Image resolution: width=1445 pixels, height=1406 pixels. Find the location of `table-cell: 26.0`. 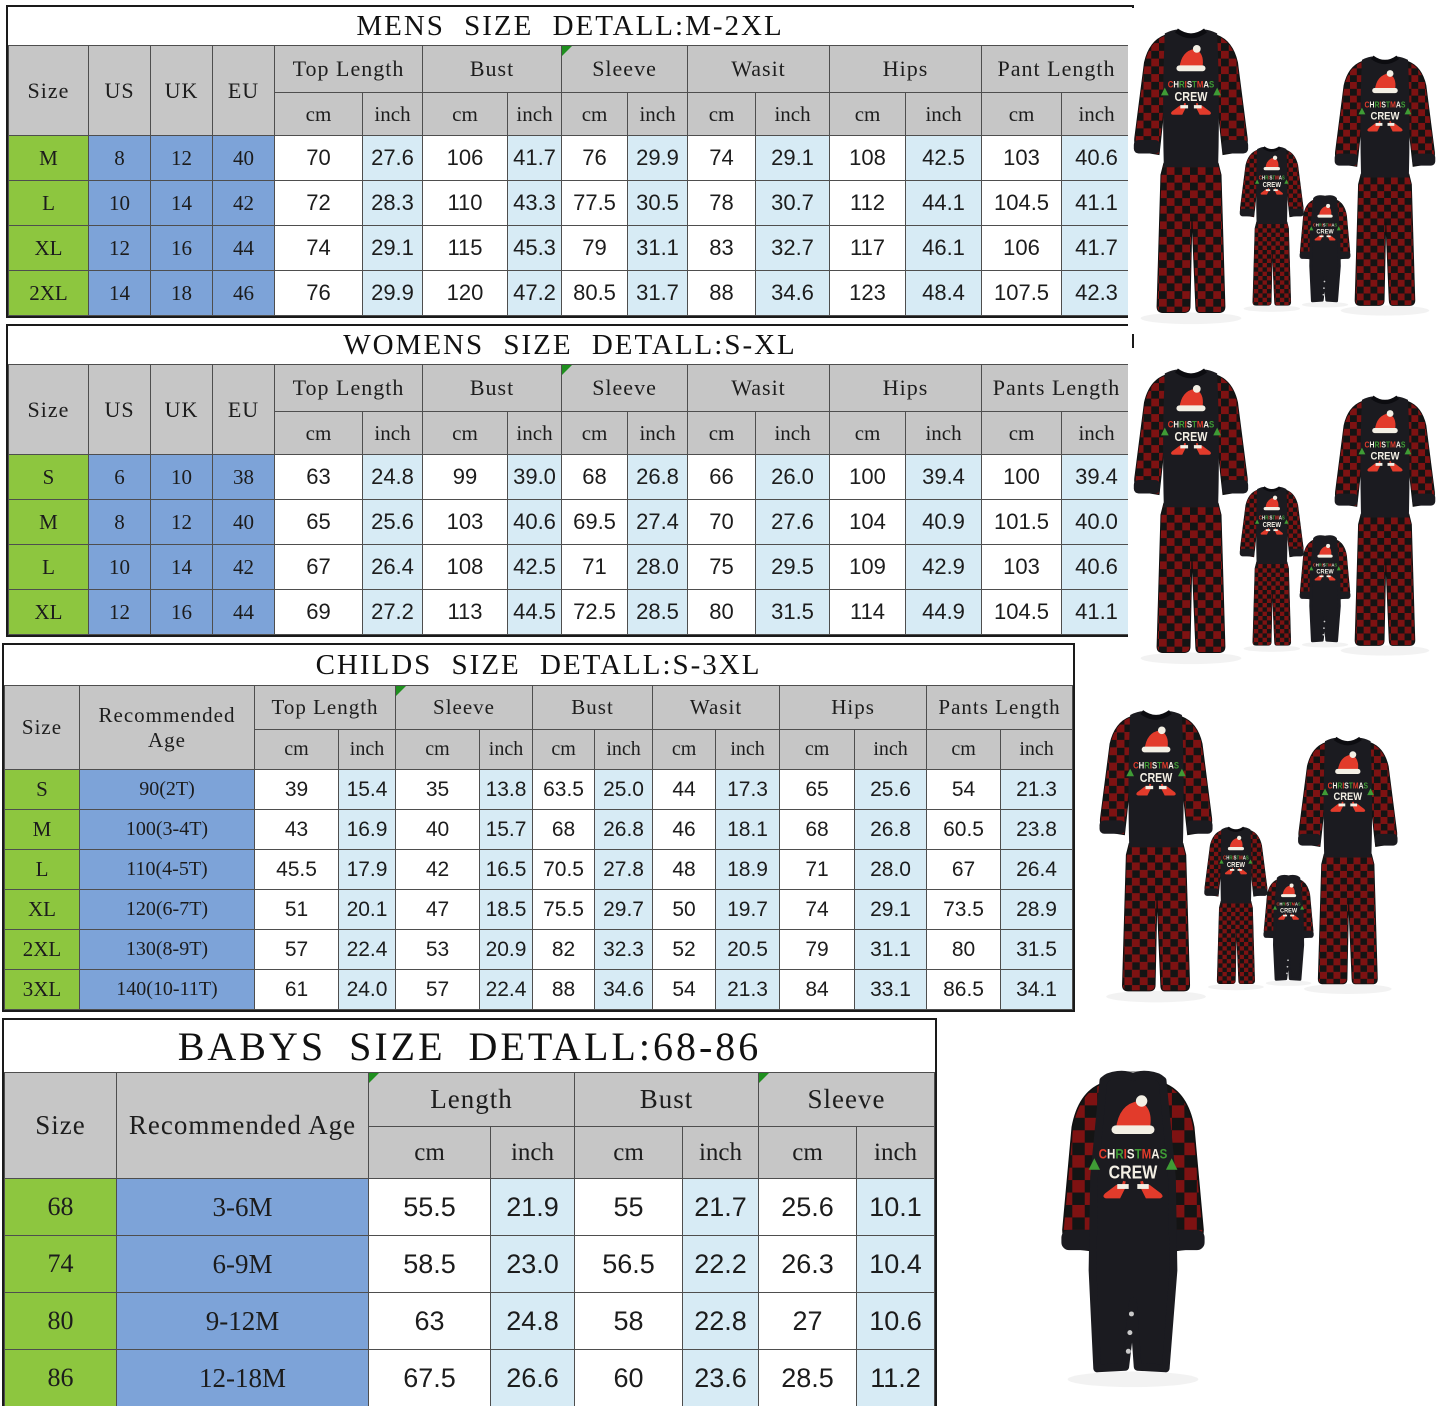

table-cell: 26.0 is located at coordinates (793, 477).